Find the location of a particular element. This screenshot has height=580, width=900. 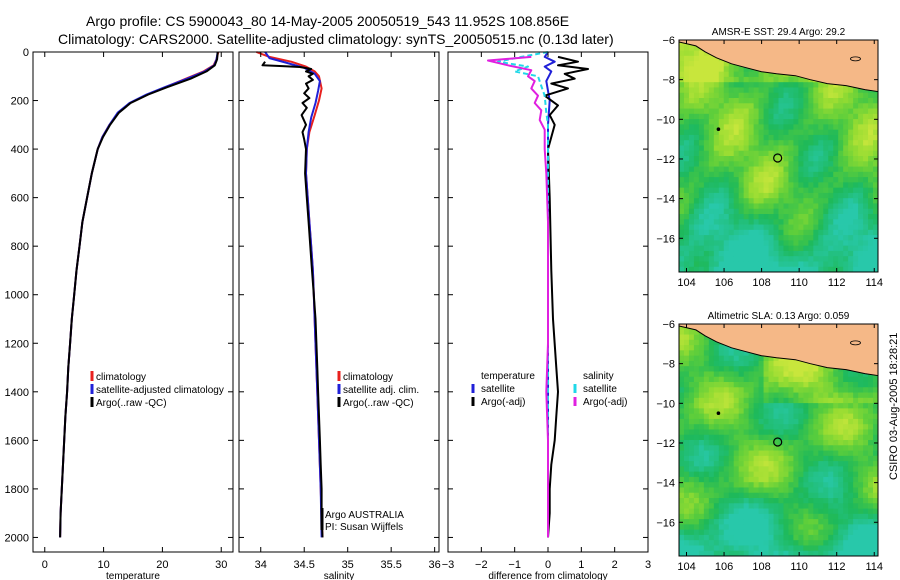

map-frame is located at coordinates (778, 156).